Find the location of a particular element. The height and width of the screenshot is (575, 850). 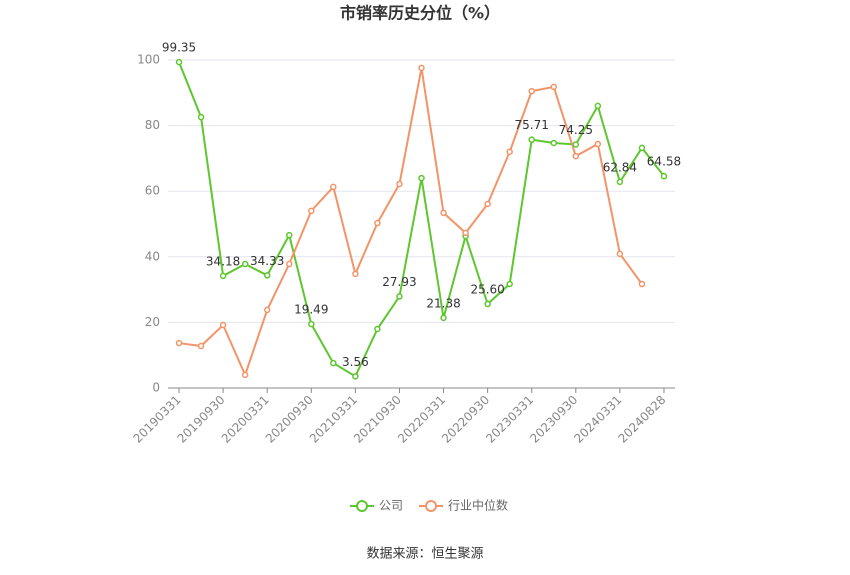

data-label: 62.84 is located at coordinates (620, 167).